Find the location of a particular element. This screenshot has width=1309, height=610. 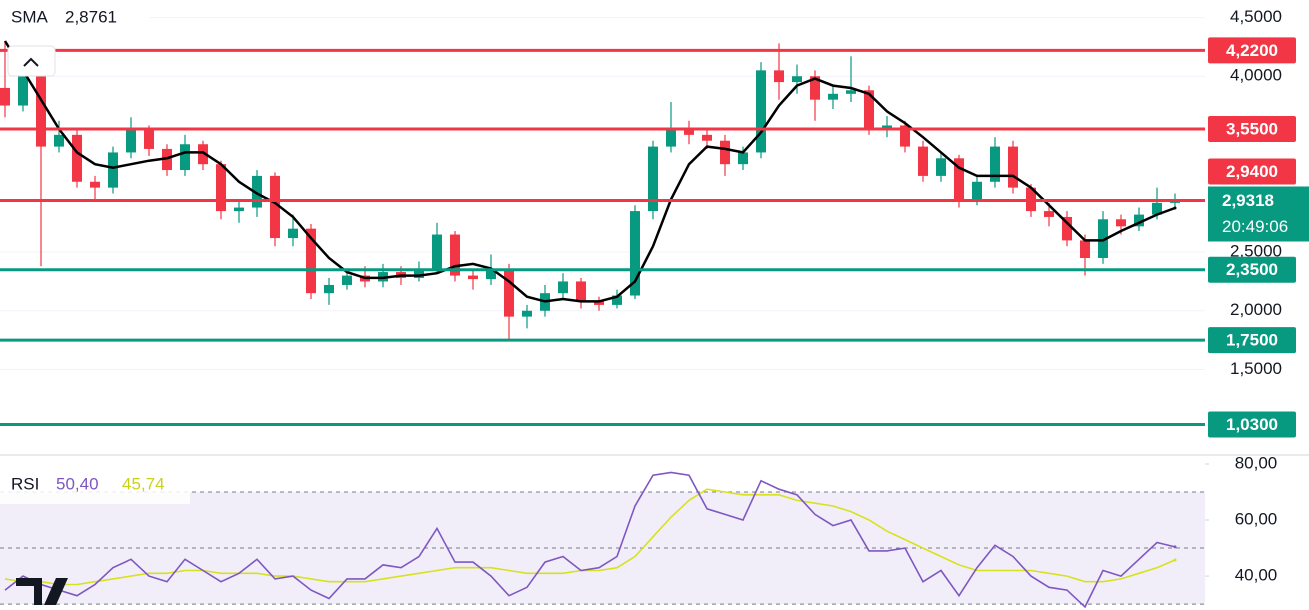

y-tick-label: 80,00 is located at coordinates (1256, 462).